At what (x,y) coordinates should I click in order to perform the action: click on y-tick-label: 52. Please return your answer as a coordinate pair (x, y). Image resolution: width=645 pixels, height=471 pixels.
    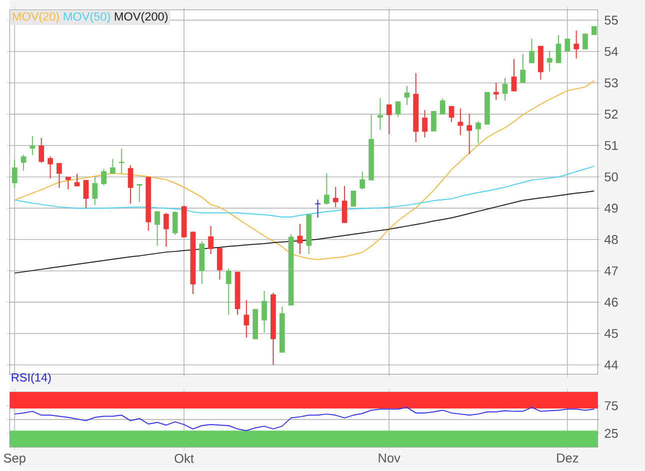
    Looking at the image, I should click on (611, 114).